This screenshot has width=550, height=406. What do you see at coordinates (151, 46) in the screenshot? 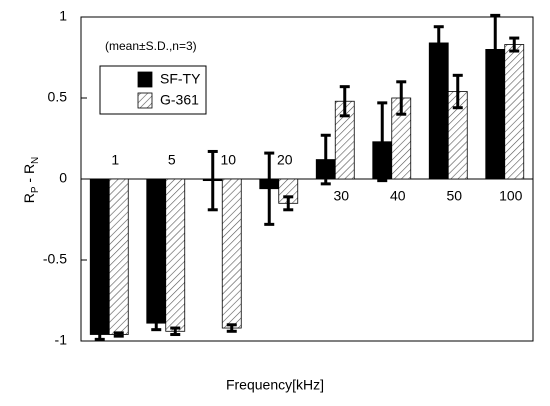
I see `annotation: (mean±S.D.,n=3)` at bounding box center [151, 46].